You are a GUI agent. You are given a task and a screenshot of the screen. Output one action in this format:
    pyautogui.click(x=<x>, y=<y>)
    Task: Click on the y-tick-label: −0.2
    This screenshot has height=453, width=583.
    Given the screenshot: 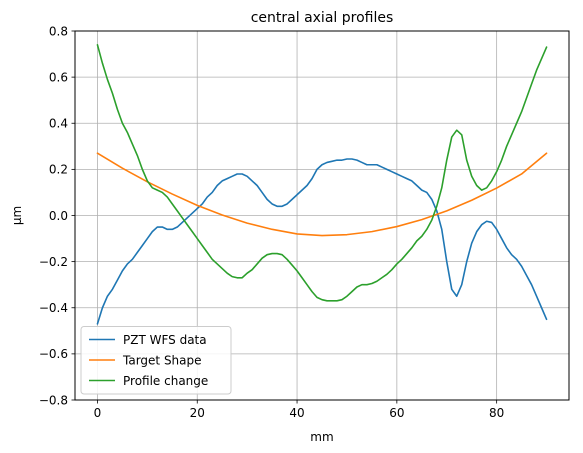 What is the action you would take?
    pyautogui.click(x=53, y=262)
    